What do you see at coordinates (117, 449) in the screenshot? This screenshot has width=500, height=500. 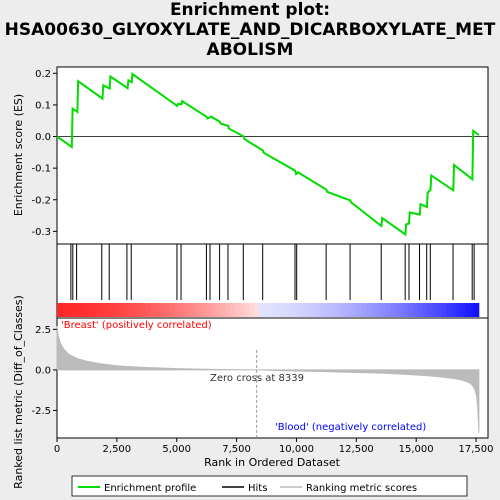 I see `x-tick-label: 2,500` at bounding box center [117, 449].